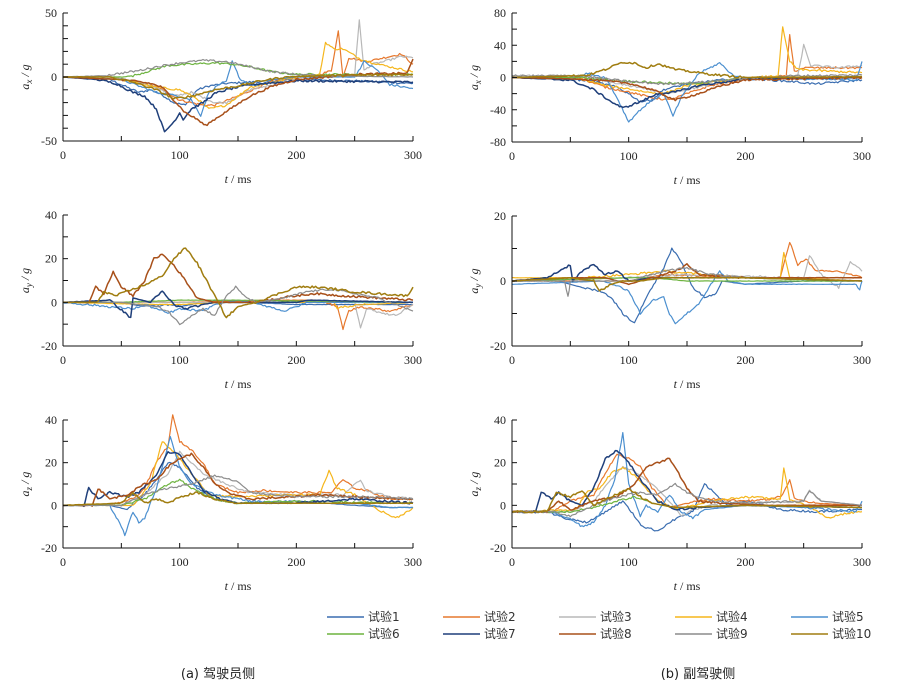 This screenshot has height=692, width=897. I want to click on series-line-试验6, so click(686, 279).